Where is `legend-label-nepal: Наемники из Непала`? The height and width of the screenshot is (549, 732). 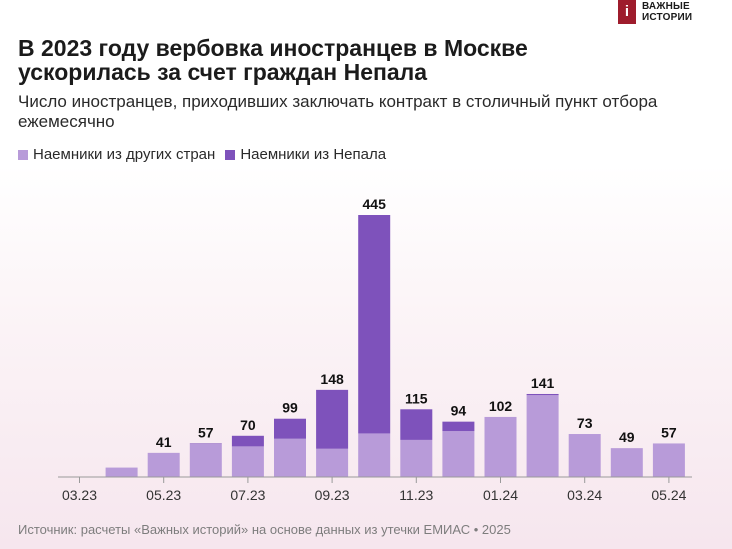 legend-label-nepal: Наемники из Непала is located at coordinates (313, 154).